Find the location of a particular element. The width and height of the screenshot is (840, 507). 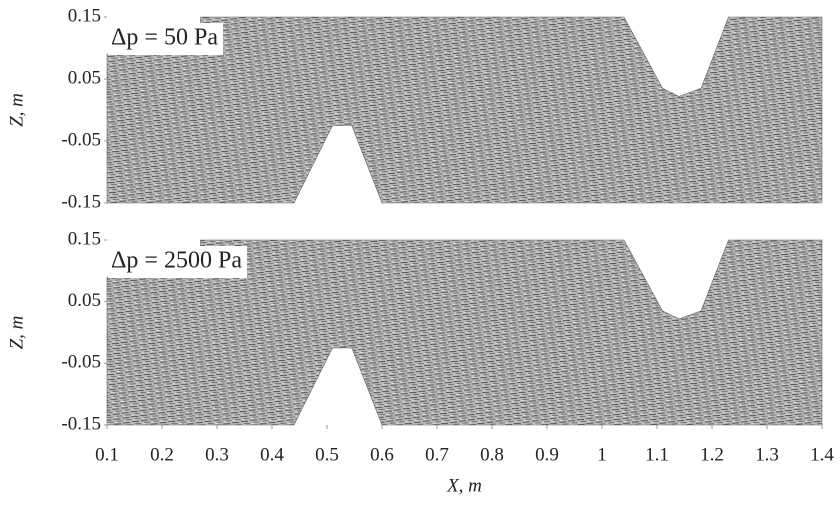

x-axis-label: X, m is located at coordinates (464, 485).